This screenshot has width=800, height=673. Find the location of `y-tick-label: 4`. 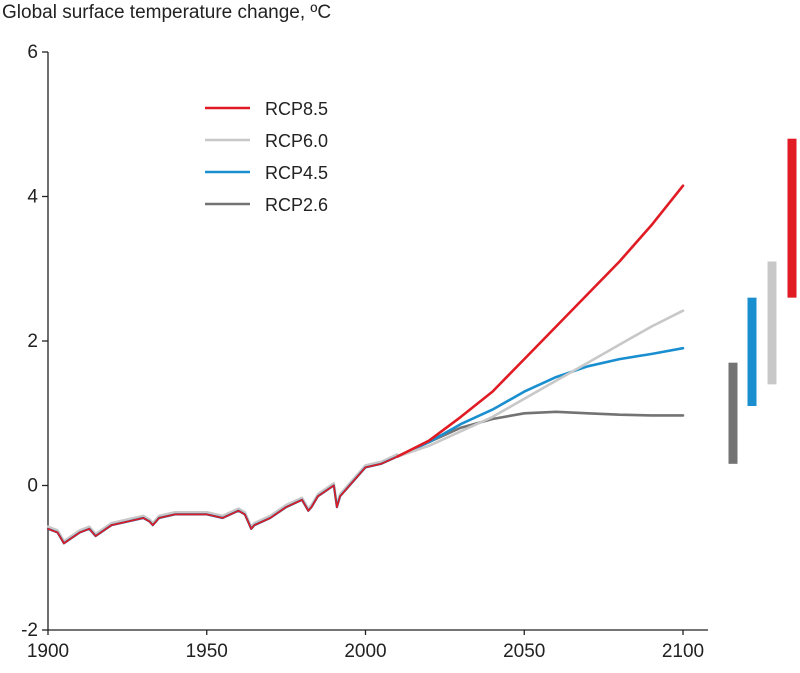

y-tick-label: 4 is located at coordinates (32, 197).